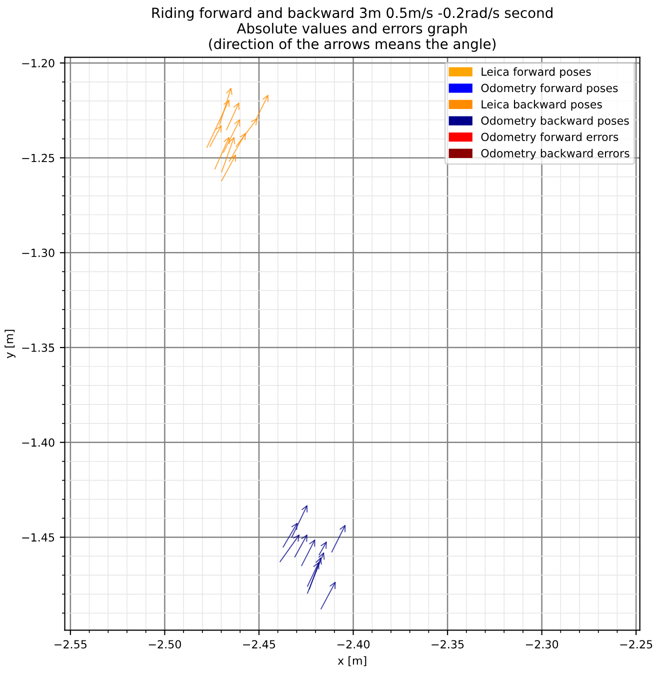 This screenshot has width=661, height=674. I want to click on y-tick-label: −1.40, so click(38, 442).